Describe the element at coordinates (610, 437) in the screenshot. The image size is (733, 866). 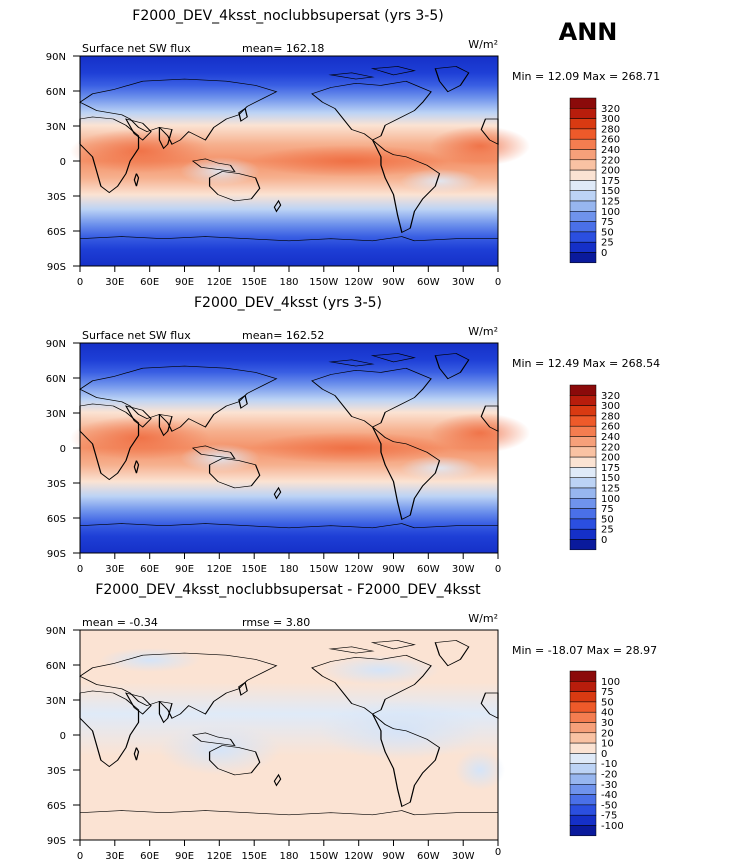
I see `colorbar-label: 240` at that location.